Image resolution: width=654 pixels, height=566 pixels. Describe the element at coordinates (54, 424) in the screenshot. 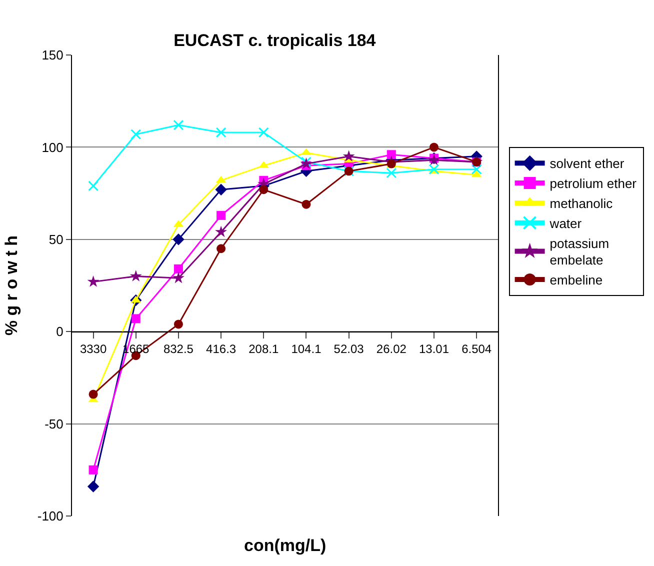

I see `y-tick-label: -50` at that location.